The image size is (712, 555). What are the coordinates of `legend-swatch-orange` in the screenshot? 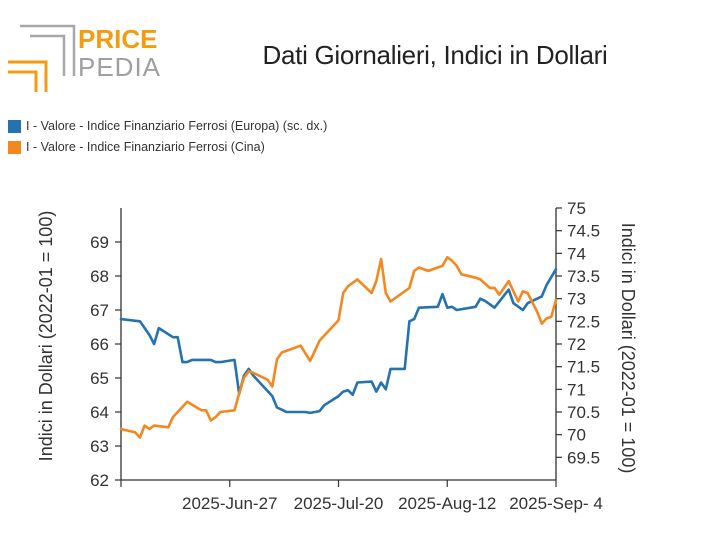 It's located at (14, 147).